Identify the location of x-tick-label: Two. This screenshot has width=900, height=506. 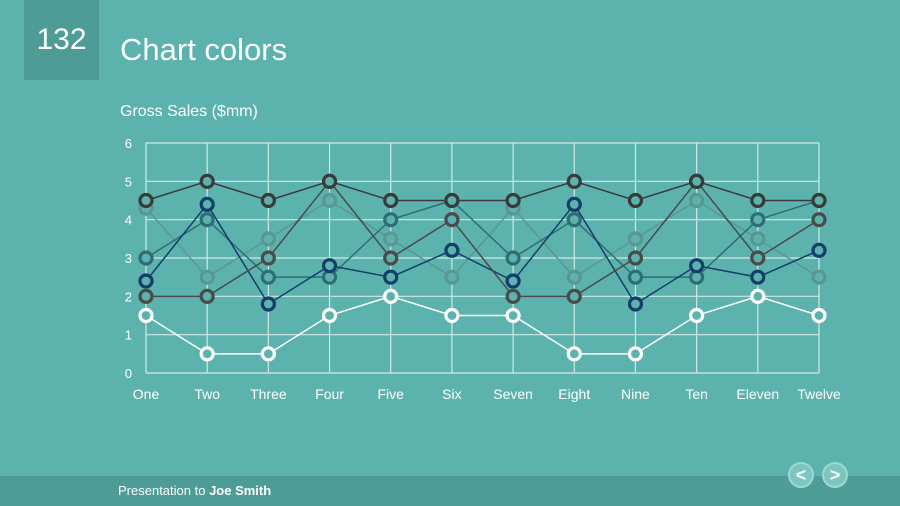
(207, 394).